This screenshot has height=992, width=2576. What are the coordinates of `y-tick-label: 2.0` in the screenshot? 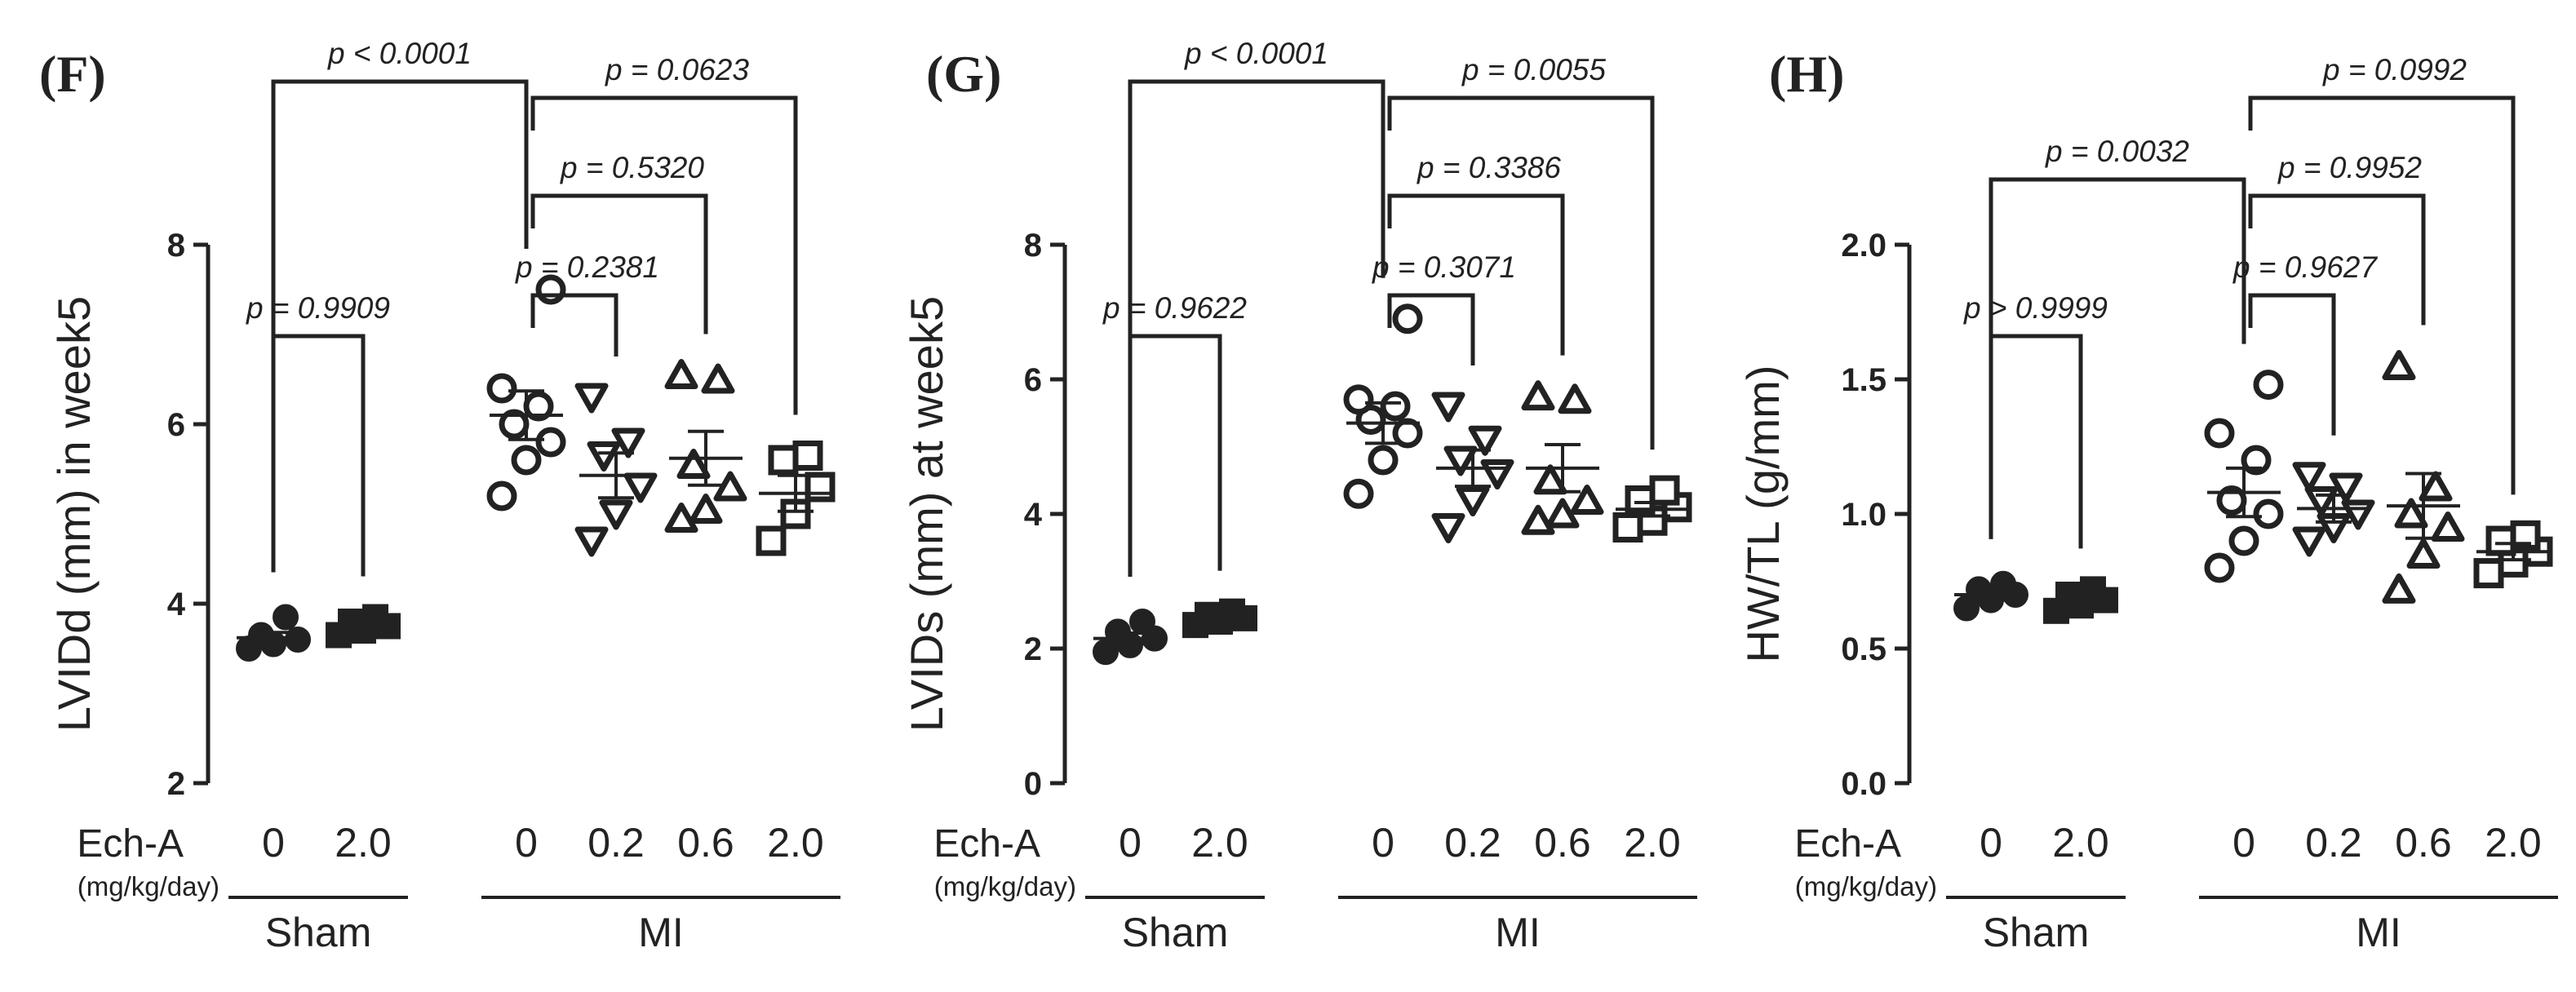 It's located at (1864, 246).